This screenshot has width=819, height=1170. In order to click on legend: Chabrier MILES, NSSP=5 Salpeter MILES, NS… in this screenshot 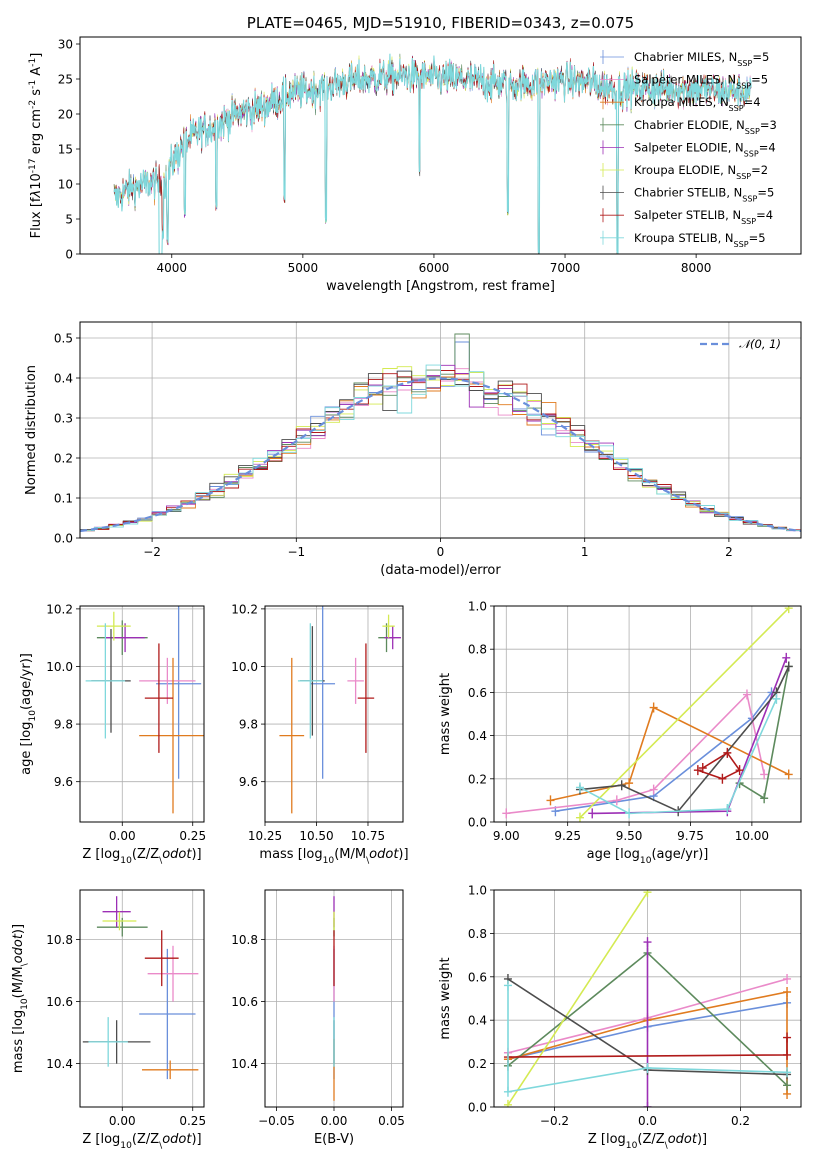, I will do `click(688, 149)`.